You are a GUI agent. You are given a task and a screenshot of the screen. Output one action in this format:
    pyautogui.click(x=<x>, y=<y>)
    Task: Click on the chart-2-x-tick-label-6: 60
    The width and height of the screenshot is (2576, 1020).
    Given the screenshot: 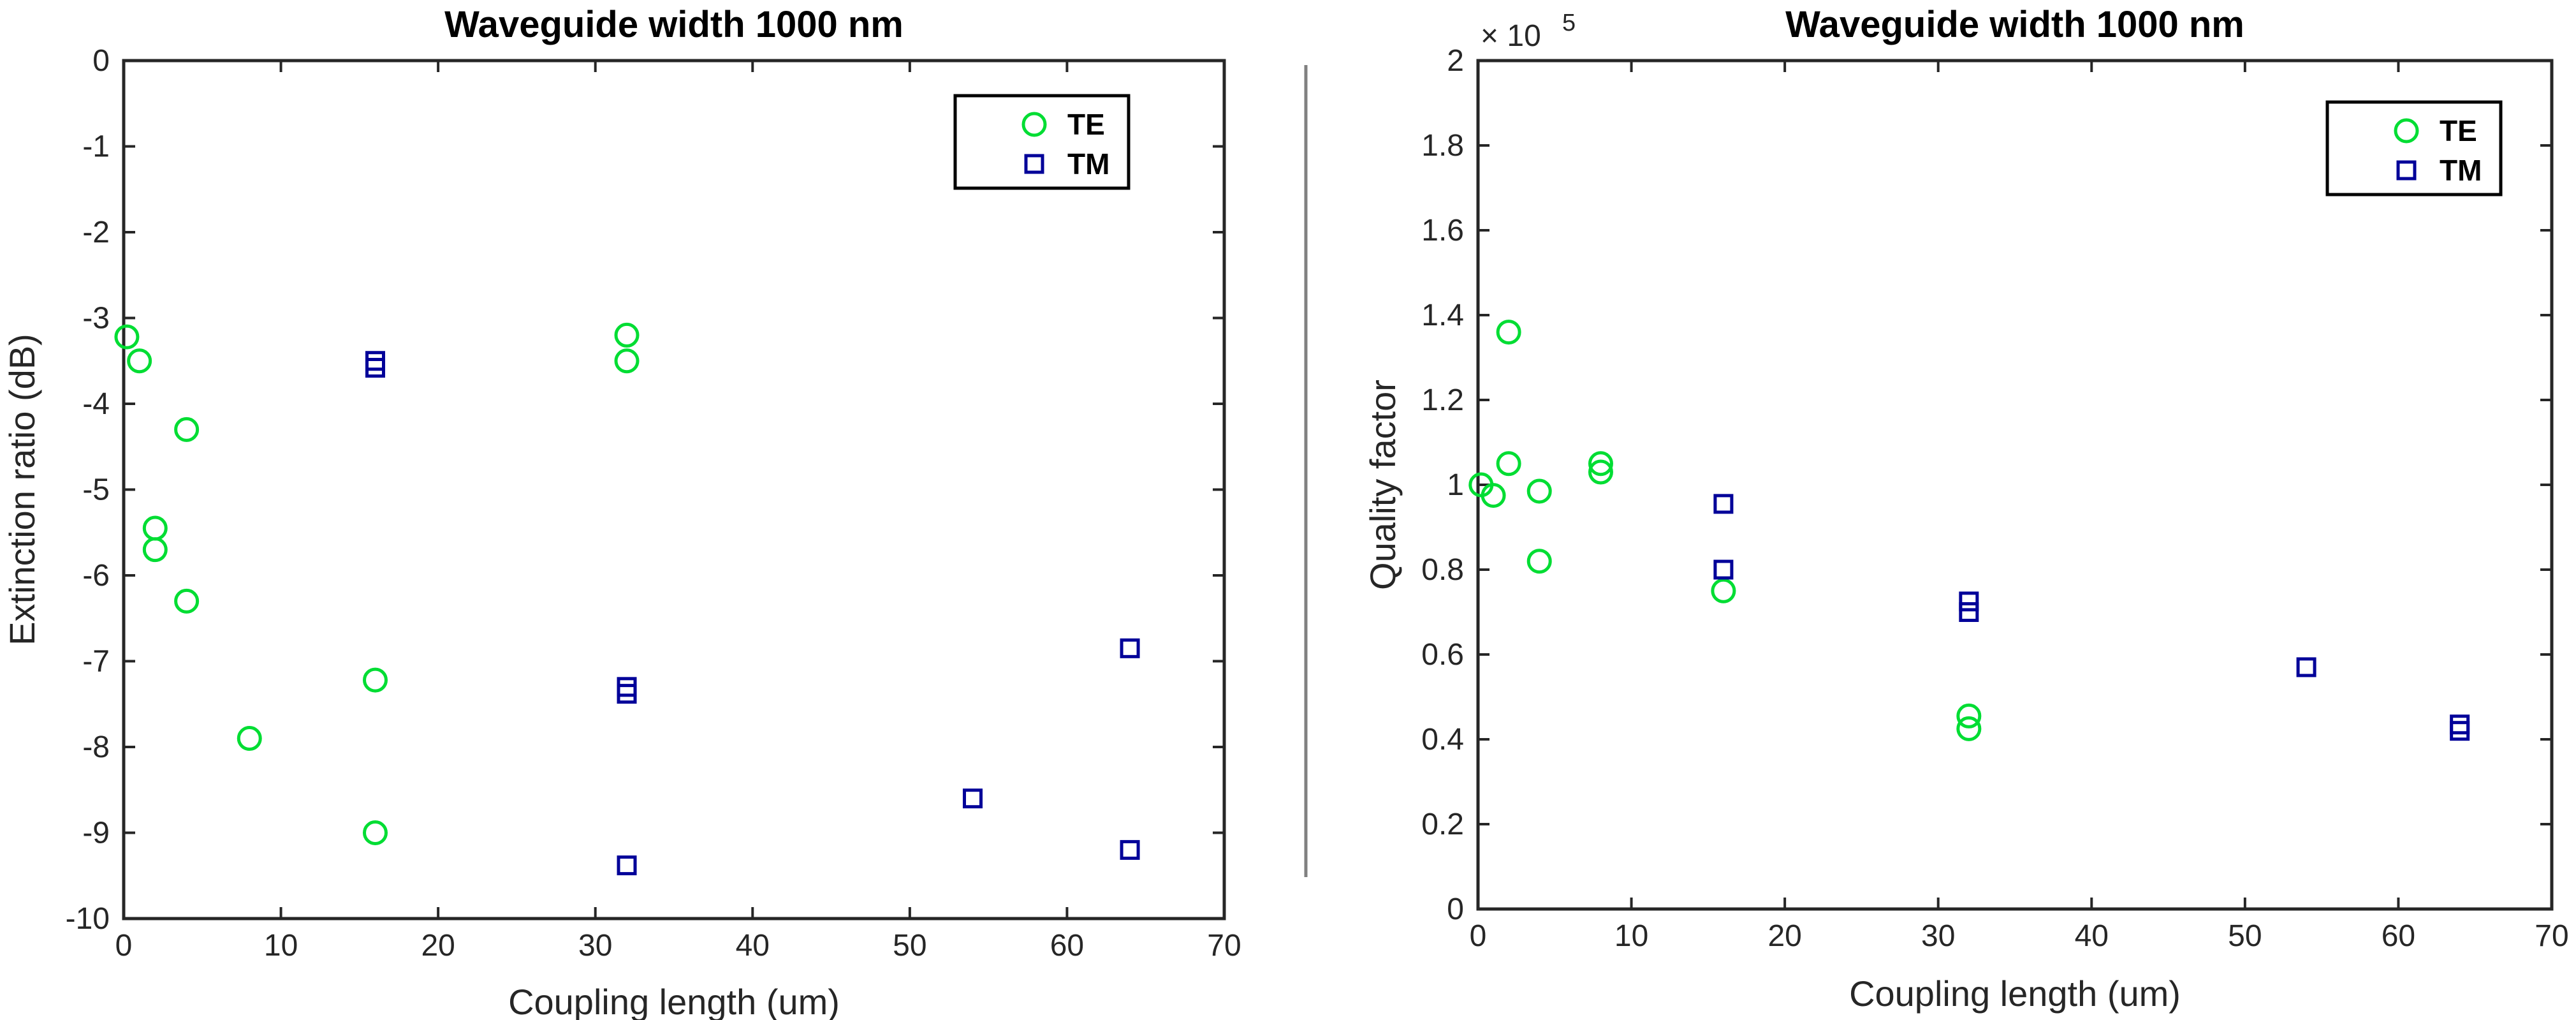 What is the action you would take?
    pyautogui.click(x=2398, y=936)
    